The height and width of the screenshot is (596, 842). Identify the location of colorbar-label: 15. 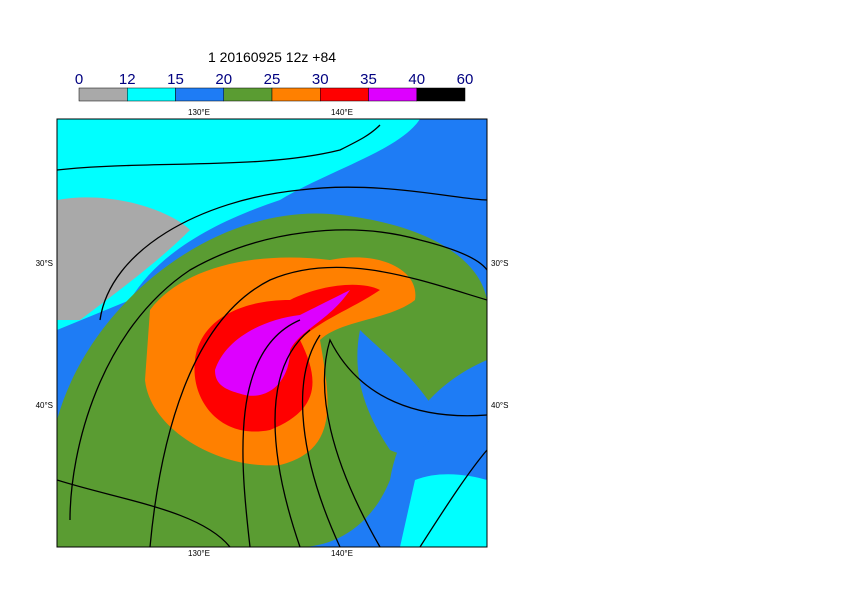
(175, 79).